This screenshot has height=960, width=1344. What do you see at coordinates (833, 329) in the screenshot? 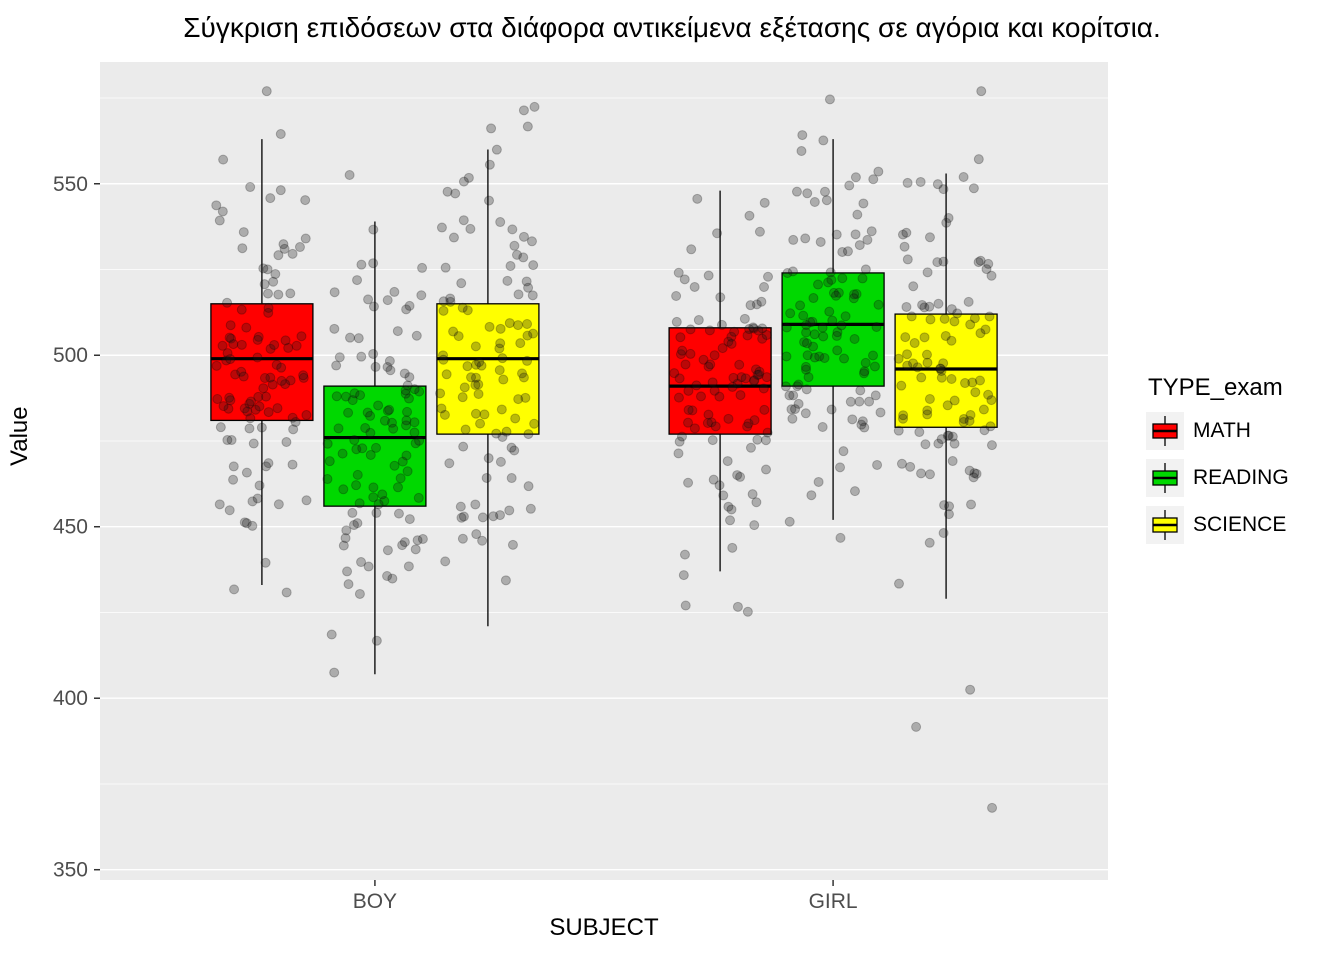
I see `box-reading-girl` at bounding box center [833, 329].